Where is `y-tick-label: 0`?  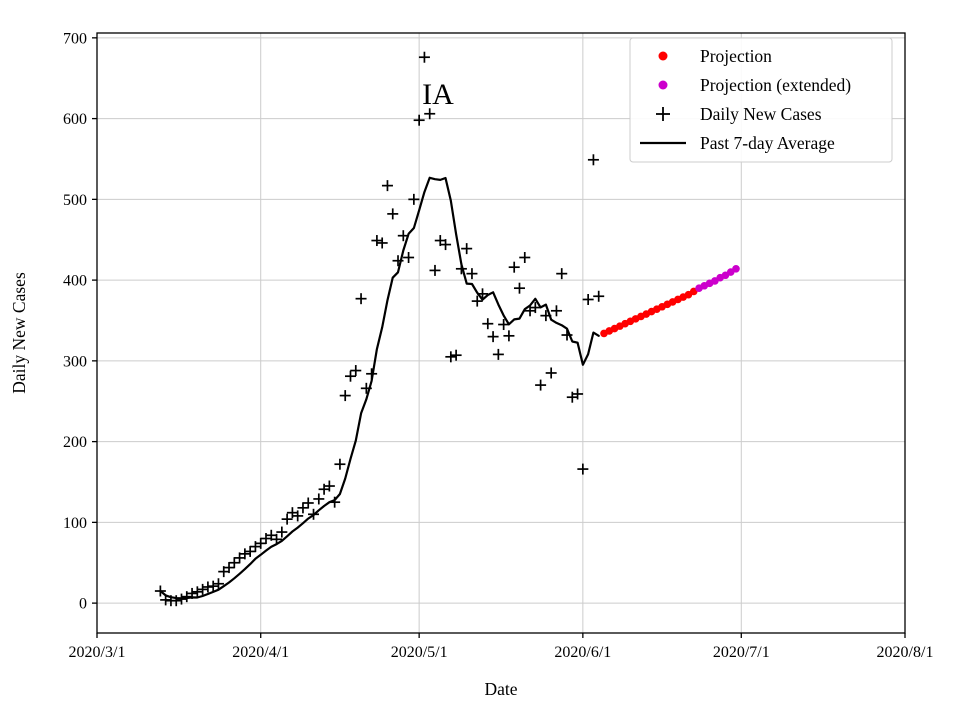
y-tick-label: 0 is located at coordinates (83, 604).